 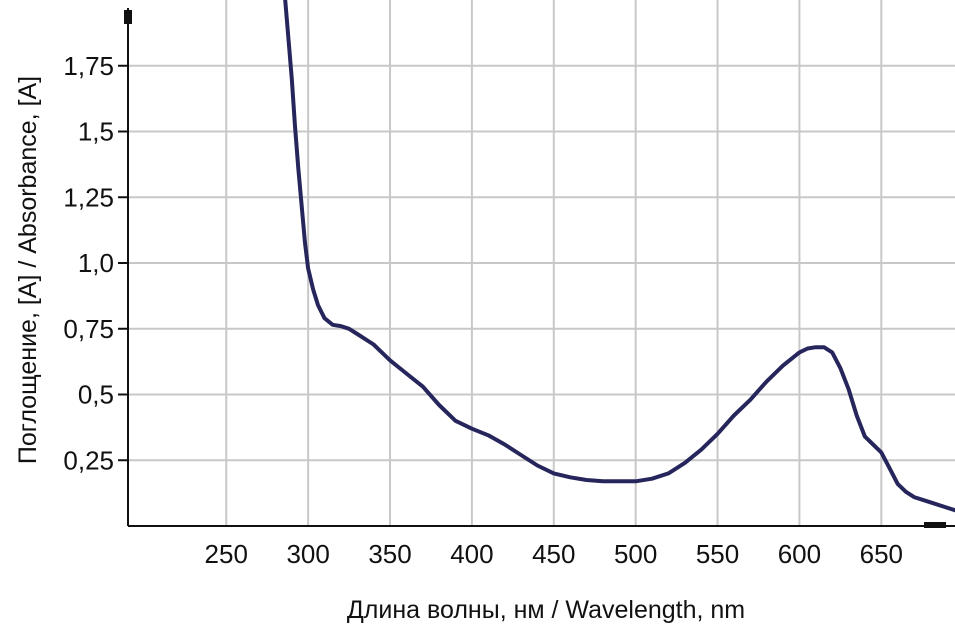 What do you see at coordinates (553, 554) in the screenshot?
I see `x-tick-label: 450` at bounding box center [553, 554].